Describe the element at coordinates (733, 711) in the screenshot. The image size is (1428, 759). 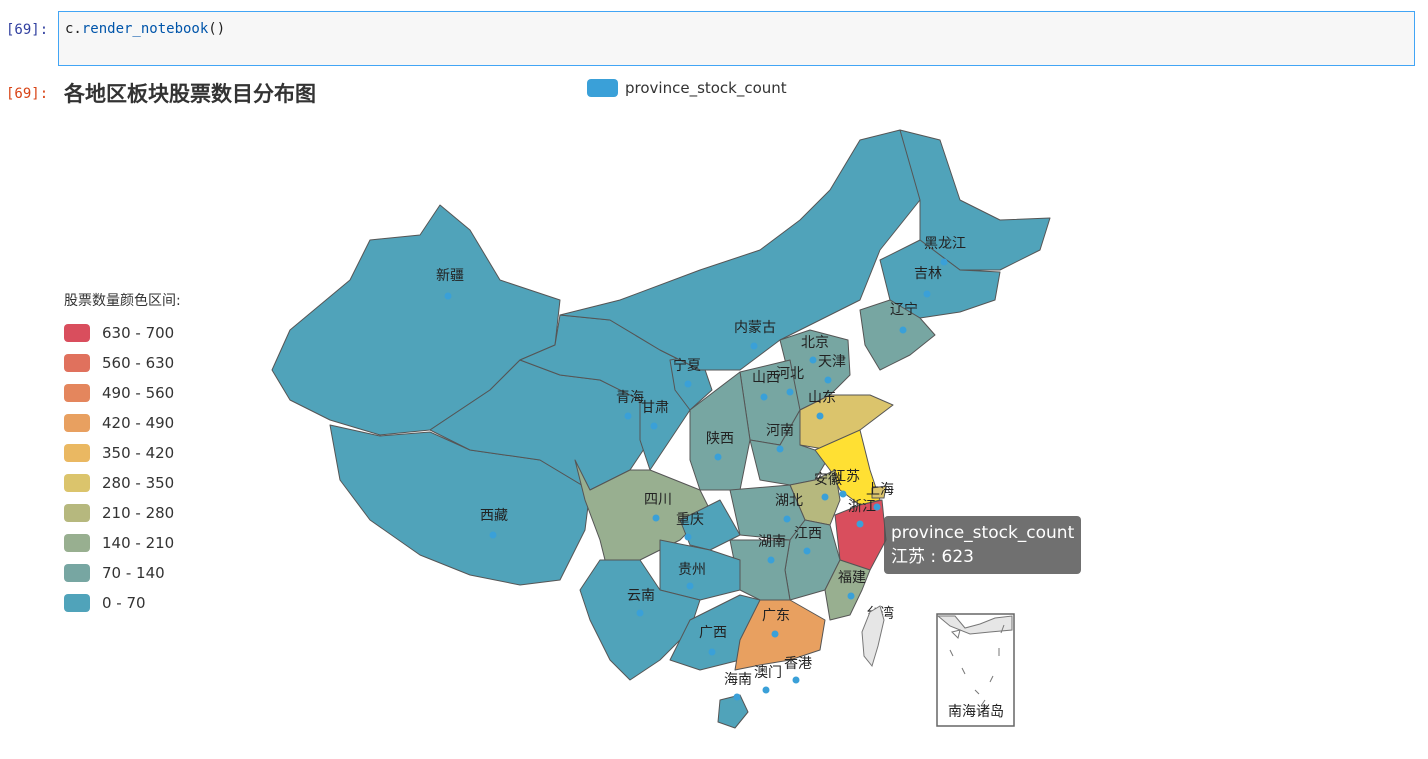
I see `province-海南` at that location.